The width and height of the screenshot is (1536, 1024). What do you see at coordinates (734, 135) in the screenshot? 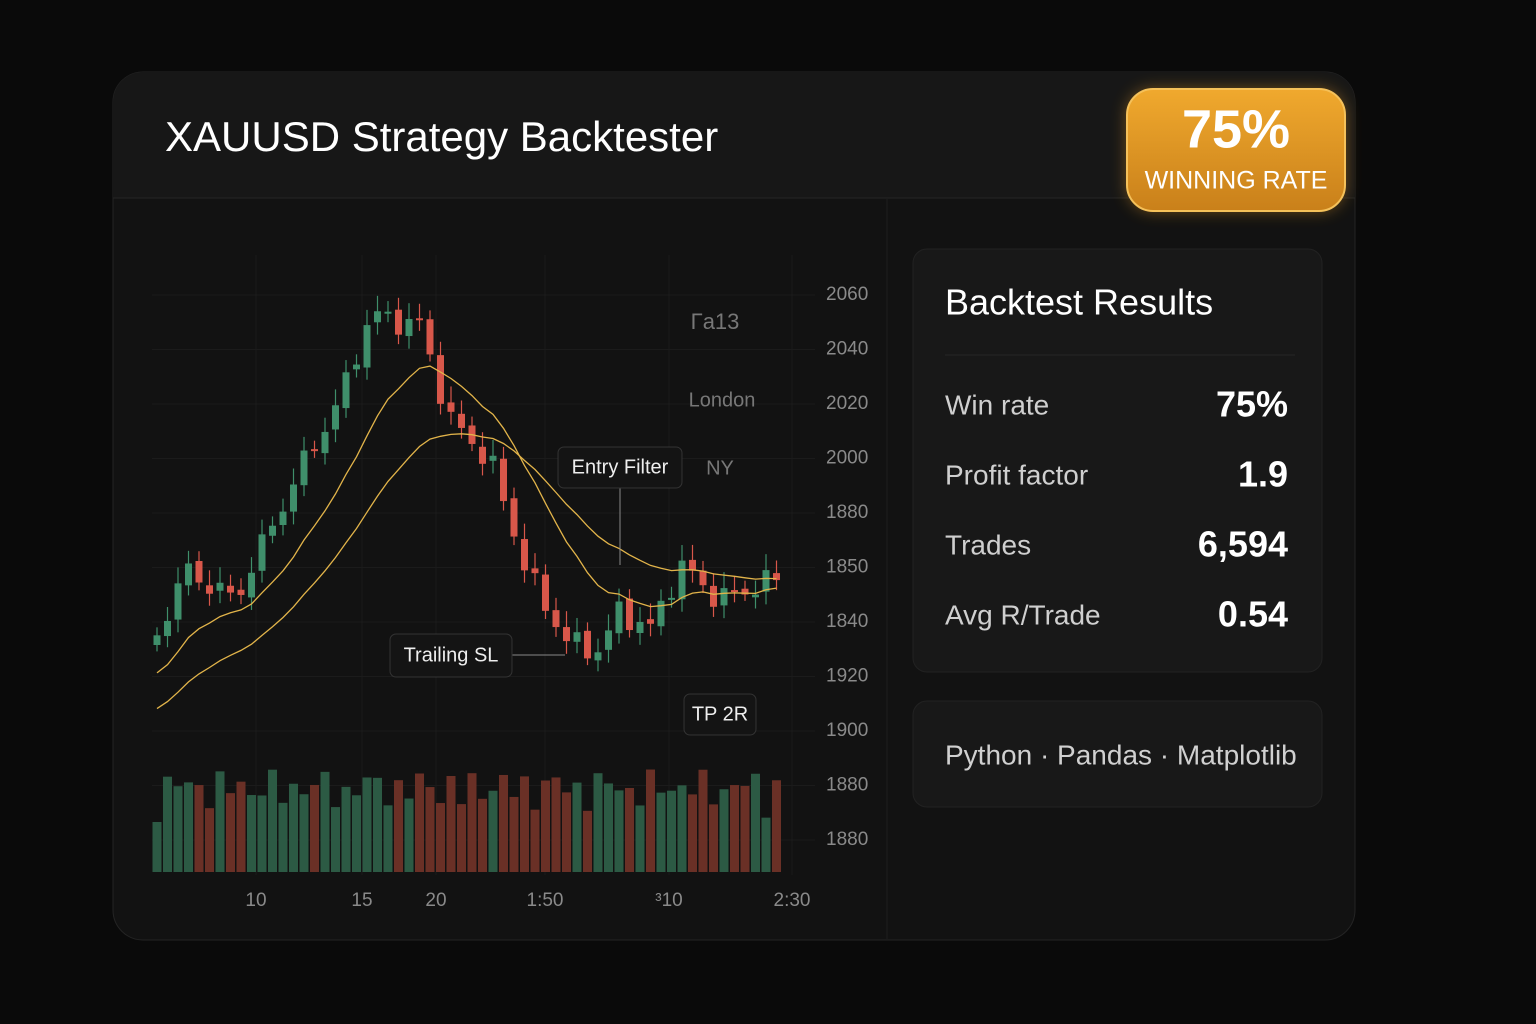
I see `header-bar` at bounding box center [734, 135].